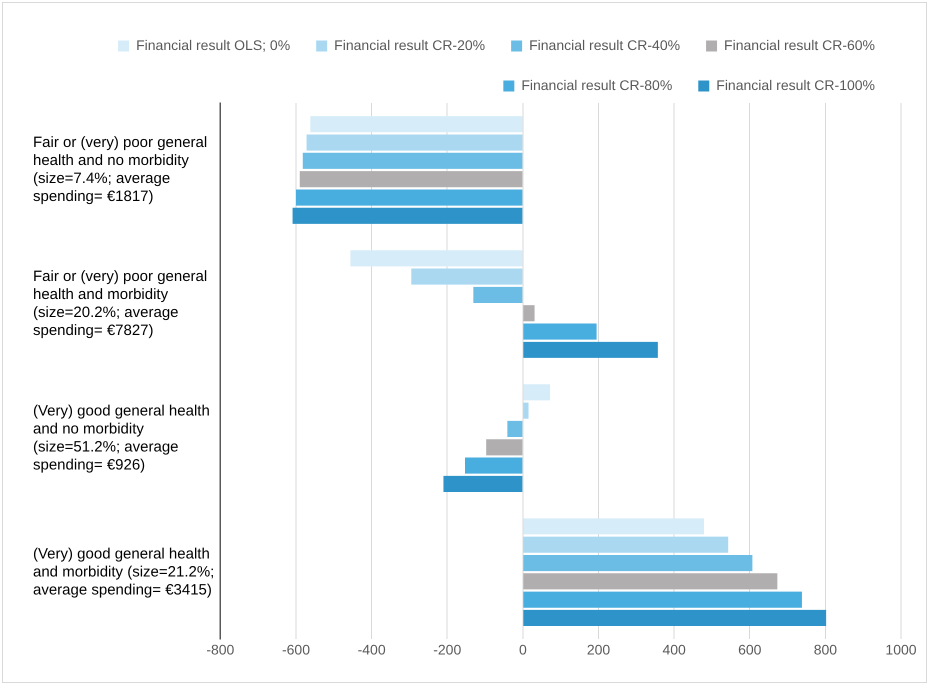  What do you see at coordinates (123, 571) in the screenshot?
I see `y-tick-label: (Very) good general health and morbidity (size=21.2%; average spending= €3415)` at bounding box center [123, 571].